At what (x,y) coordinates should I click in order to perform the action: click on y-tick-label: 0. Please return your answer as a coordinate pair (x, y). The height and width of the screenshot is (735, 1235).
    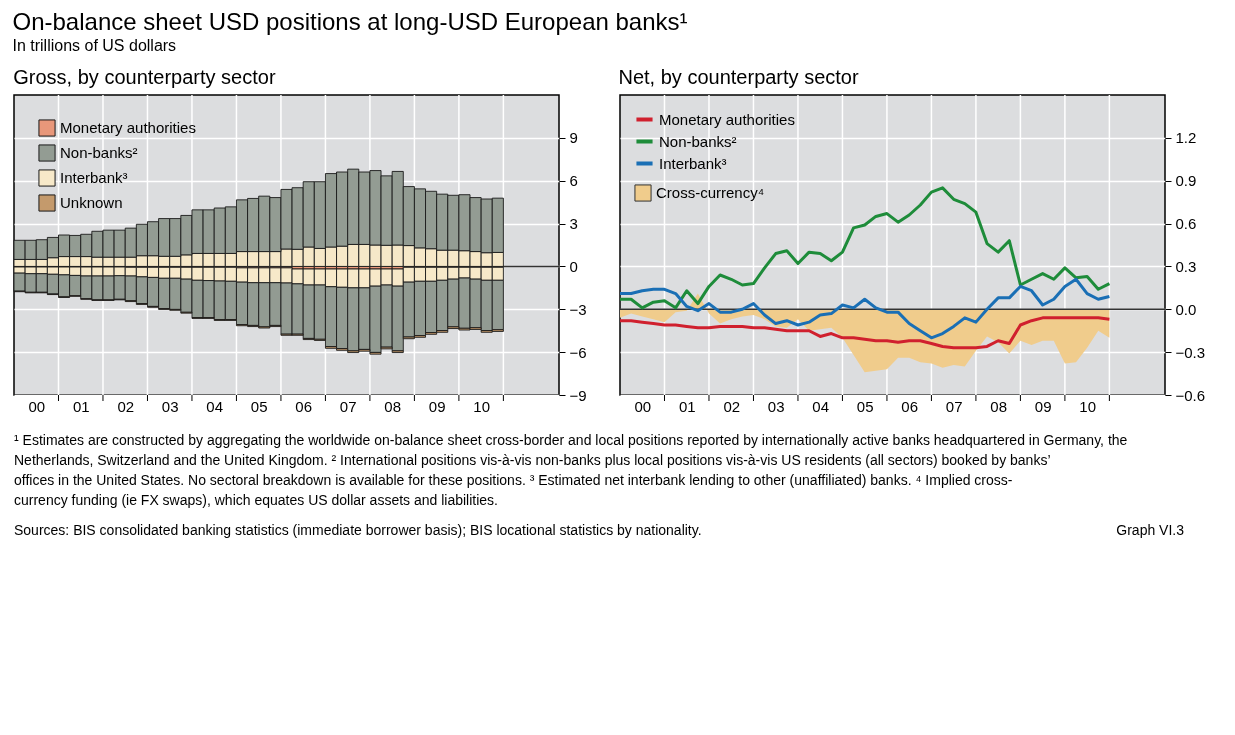
    Looking at the image, I should click on (573, 266).